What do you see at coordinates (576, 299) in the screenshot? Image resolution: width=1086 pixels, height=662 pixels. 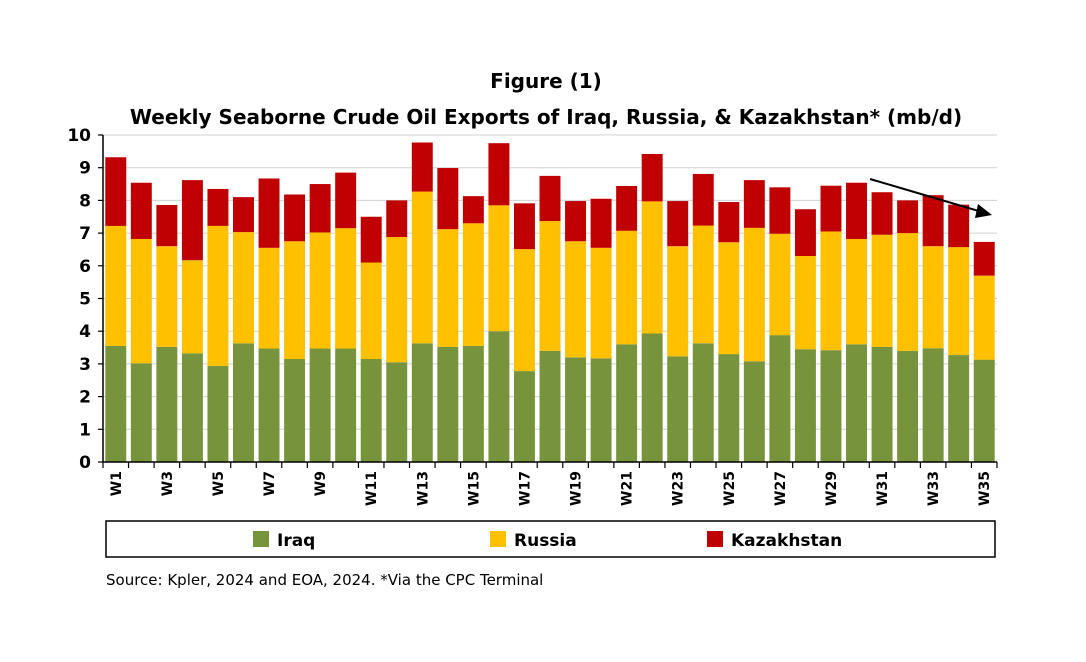 I see `bar-russia-w19` at bounding box center [576, 299].